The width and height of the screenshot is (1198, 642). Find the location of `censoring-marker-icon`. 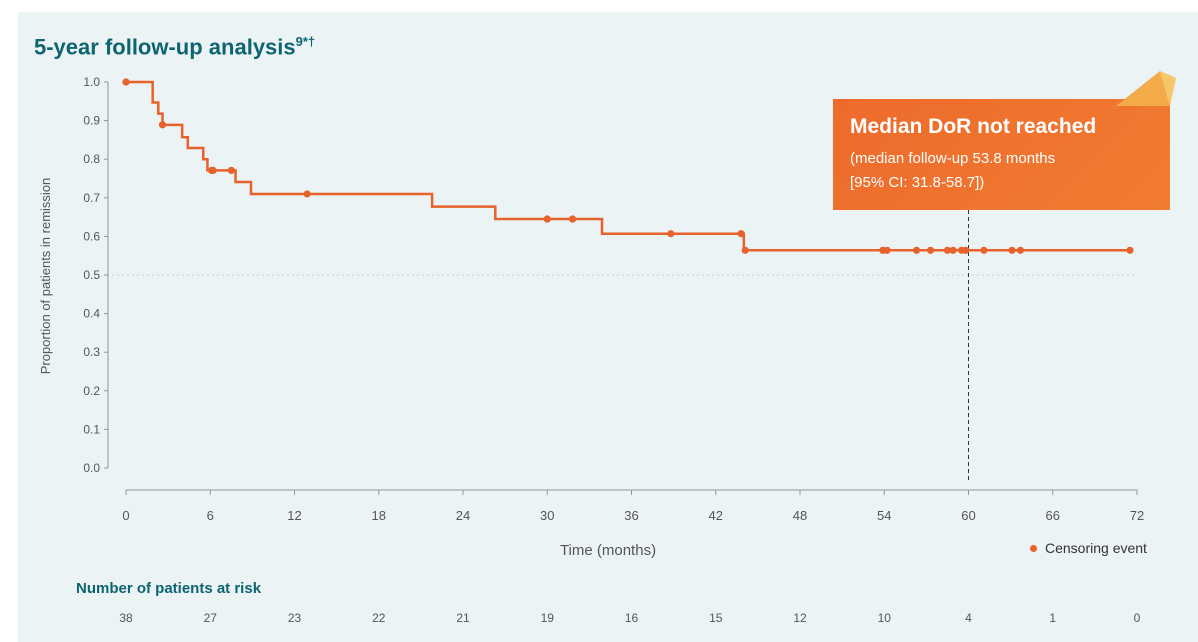

censoring-marker-icon is located at coordinates (1033, 548).